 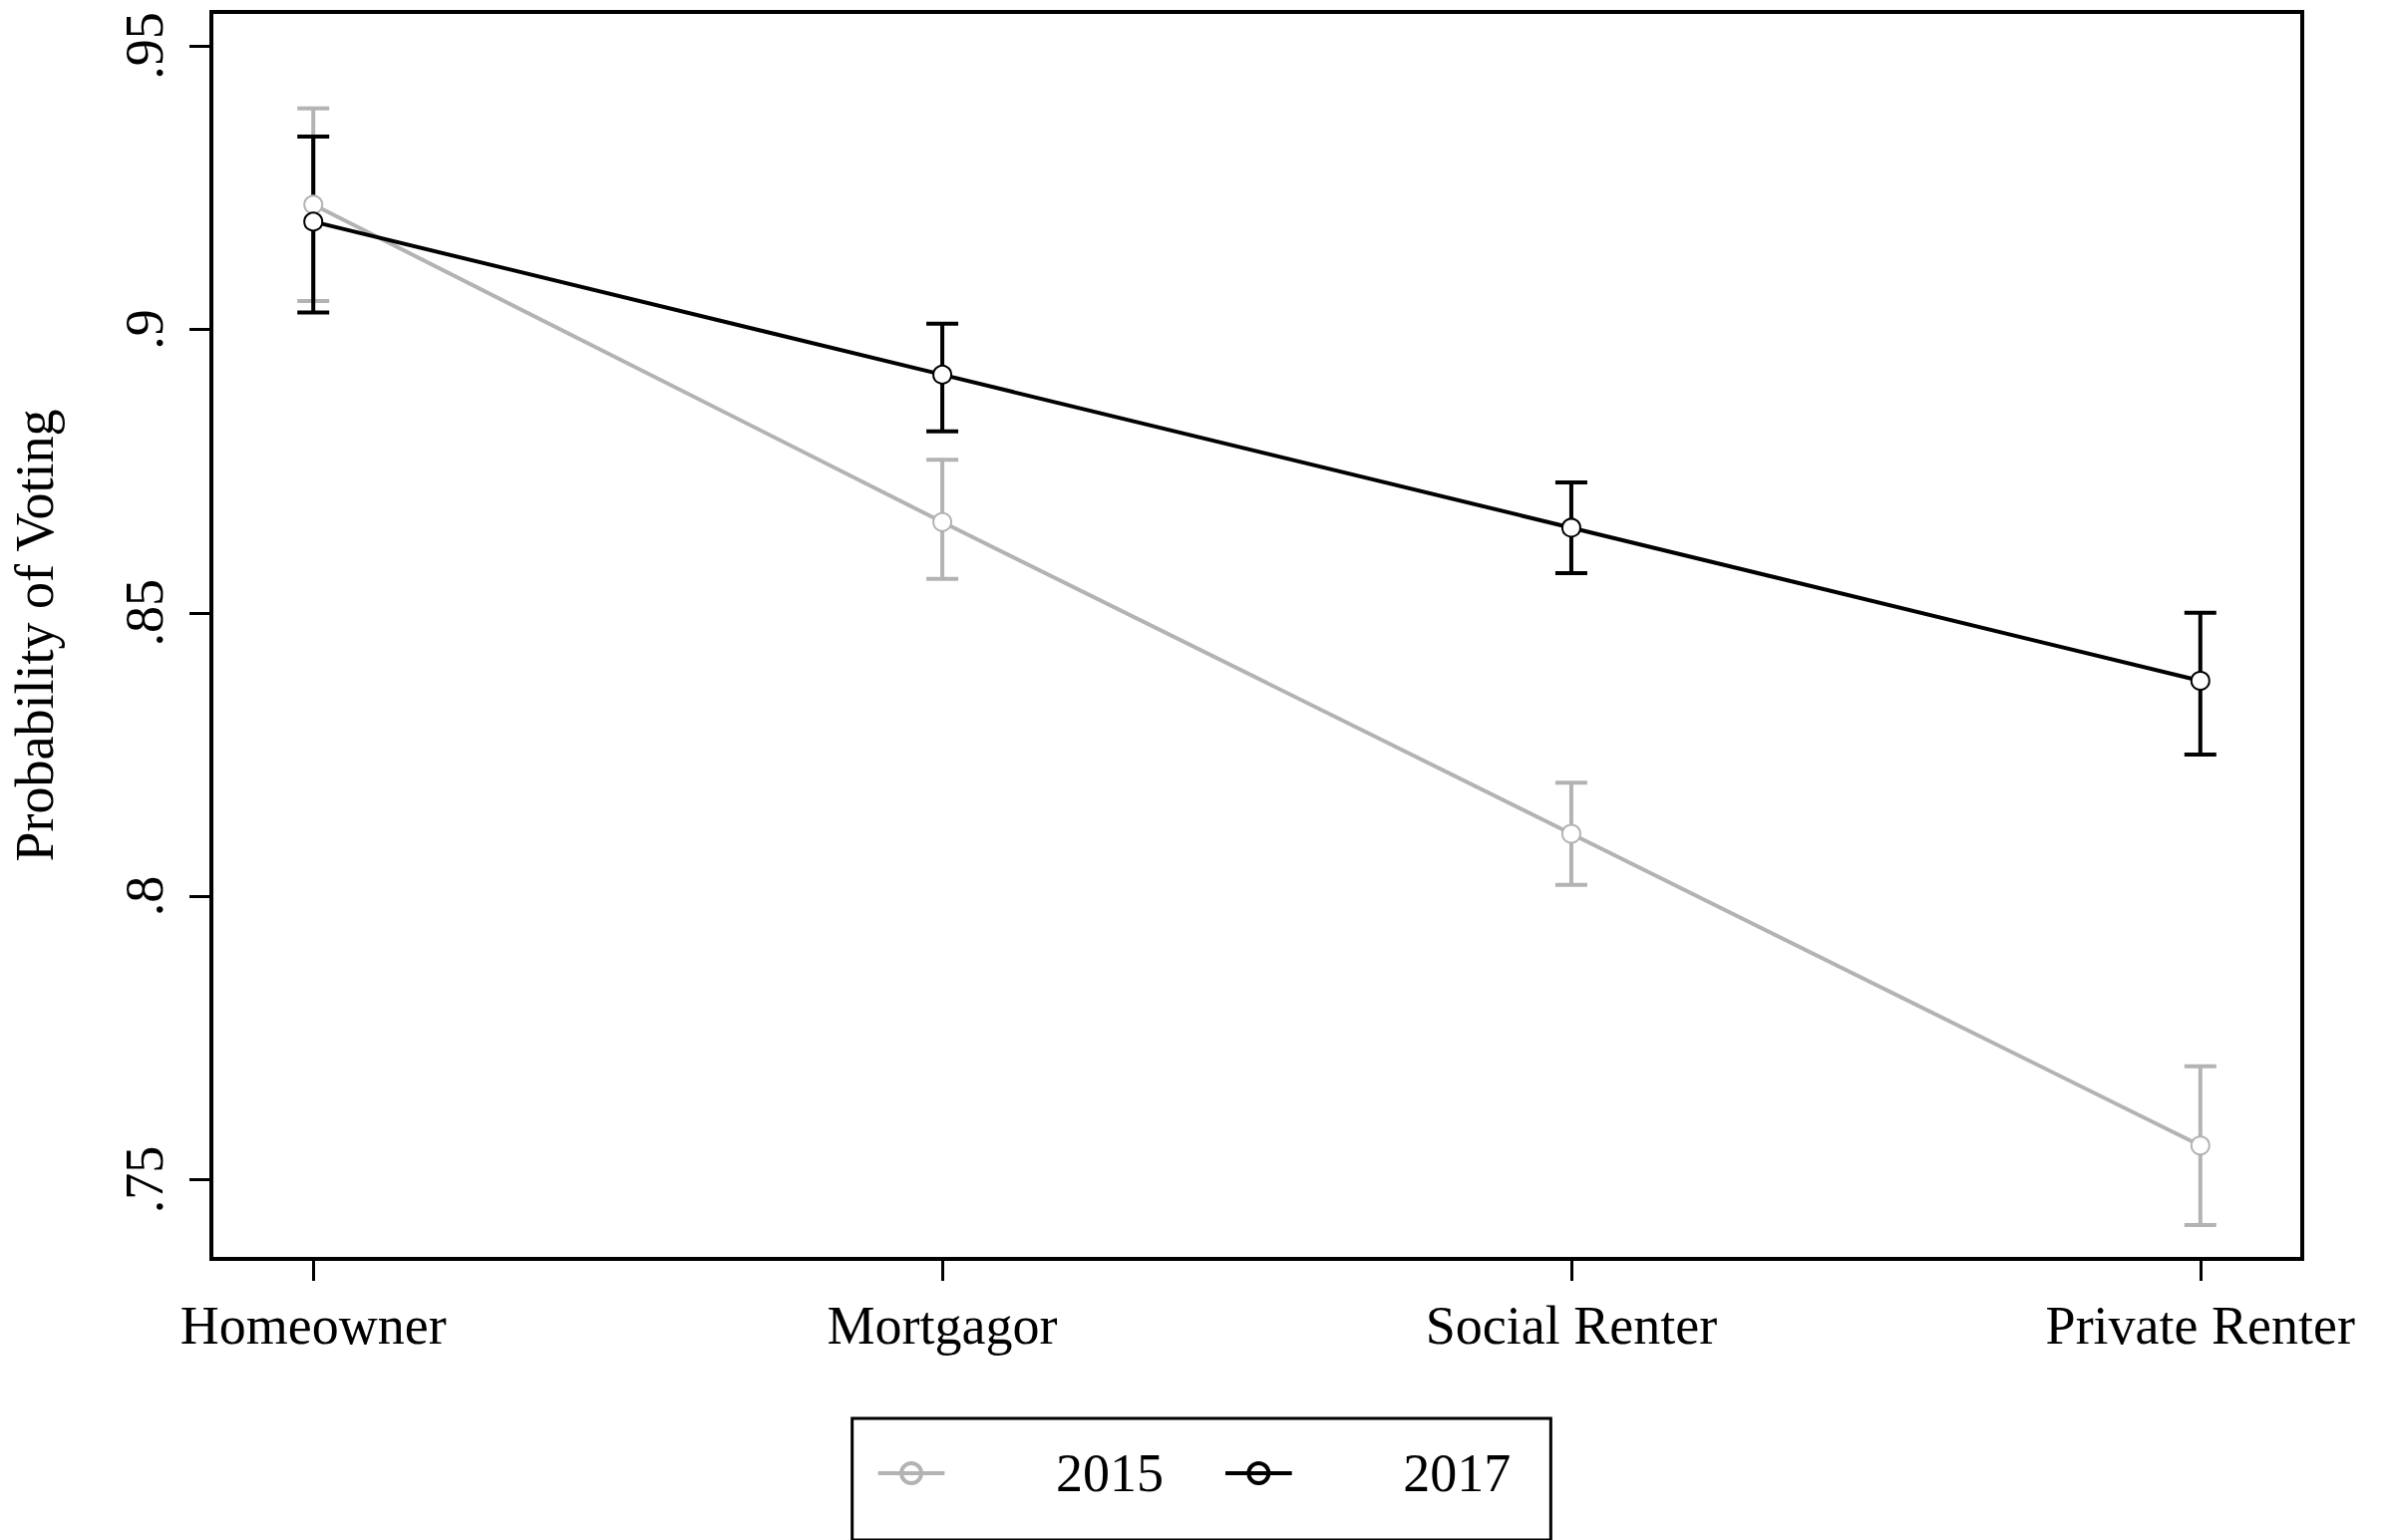 What do you see at coordinates (313, 1326) in the screenshot?
I see `x-tick-label: Homeowner` at bounding box center [313, 1326].